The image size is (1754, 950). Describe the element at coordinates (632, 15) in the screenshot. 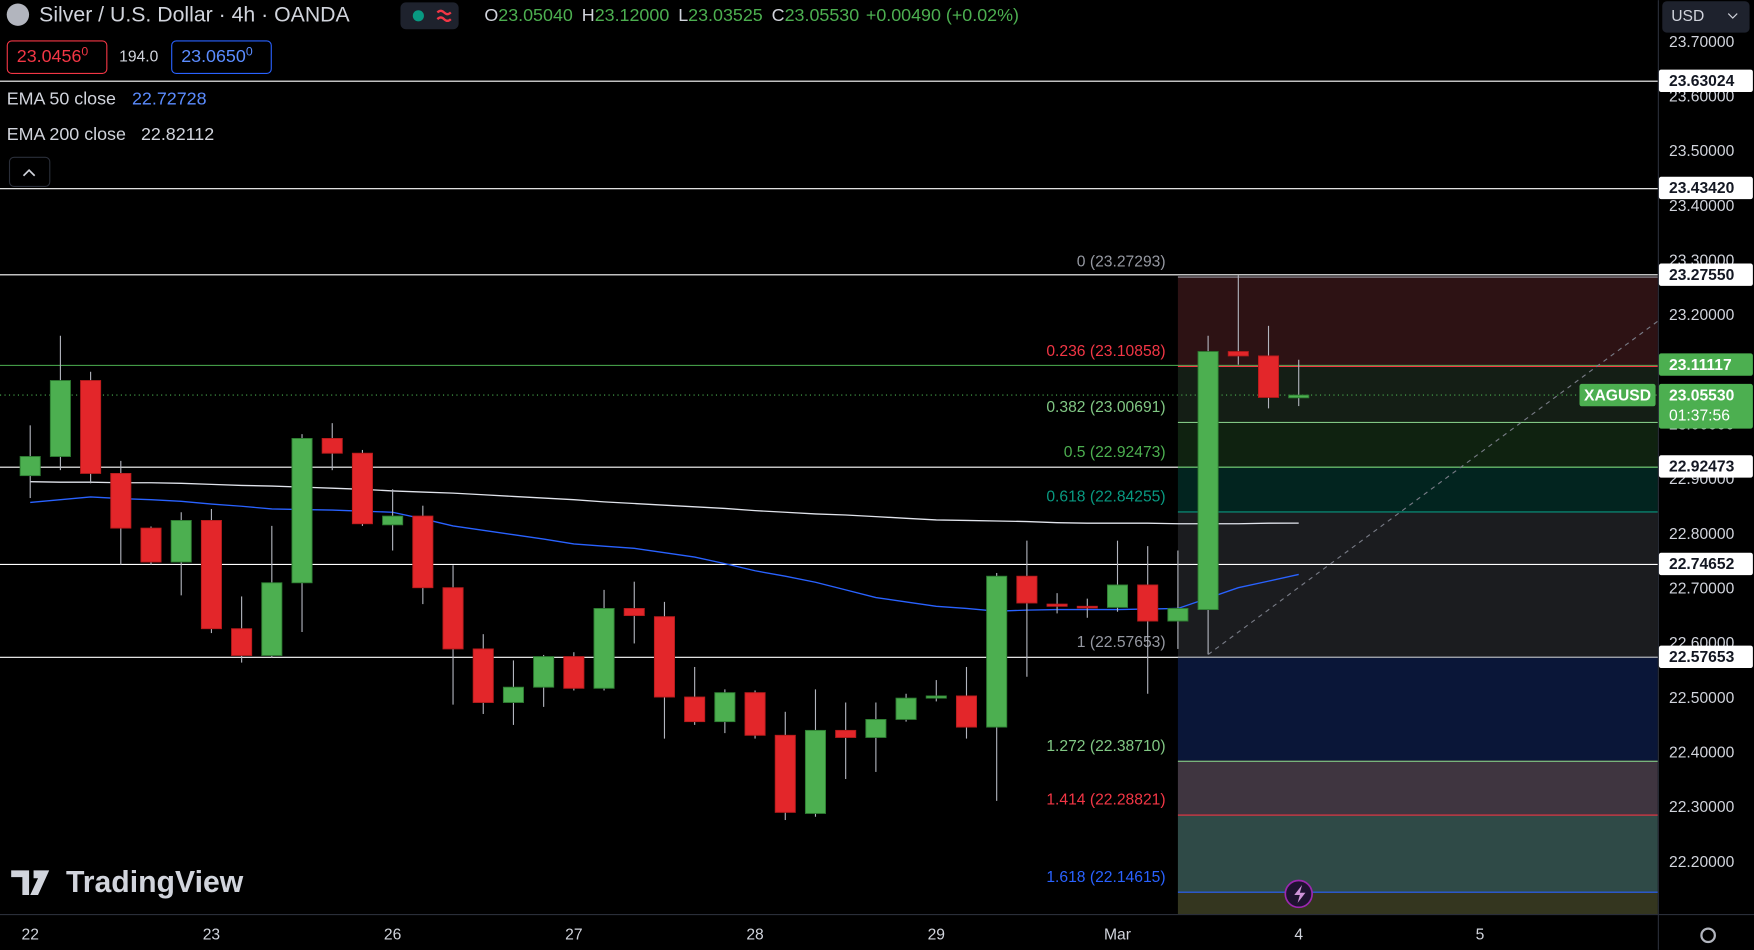

I see `ohlc-value: 23.12000` at that location.